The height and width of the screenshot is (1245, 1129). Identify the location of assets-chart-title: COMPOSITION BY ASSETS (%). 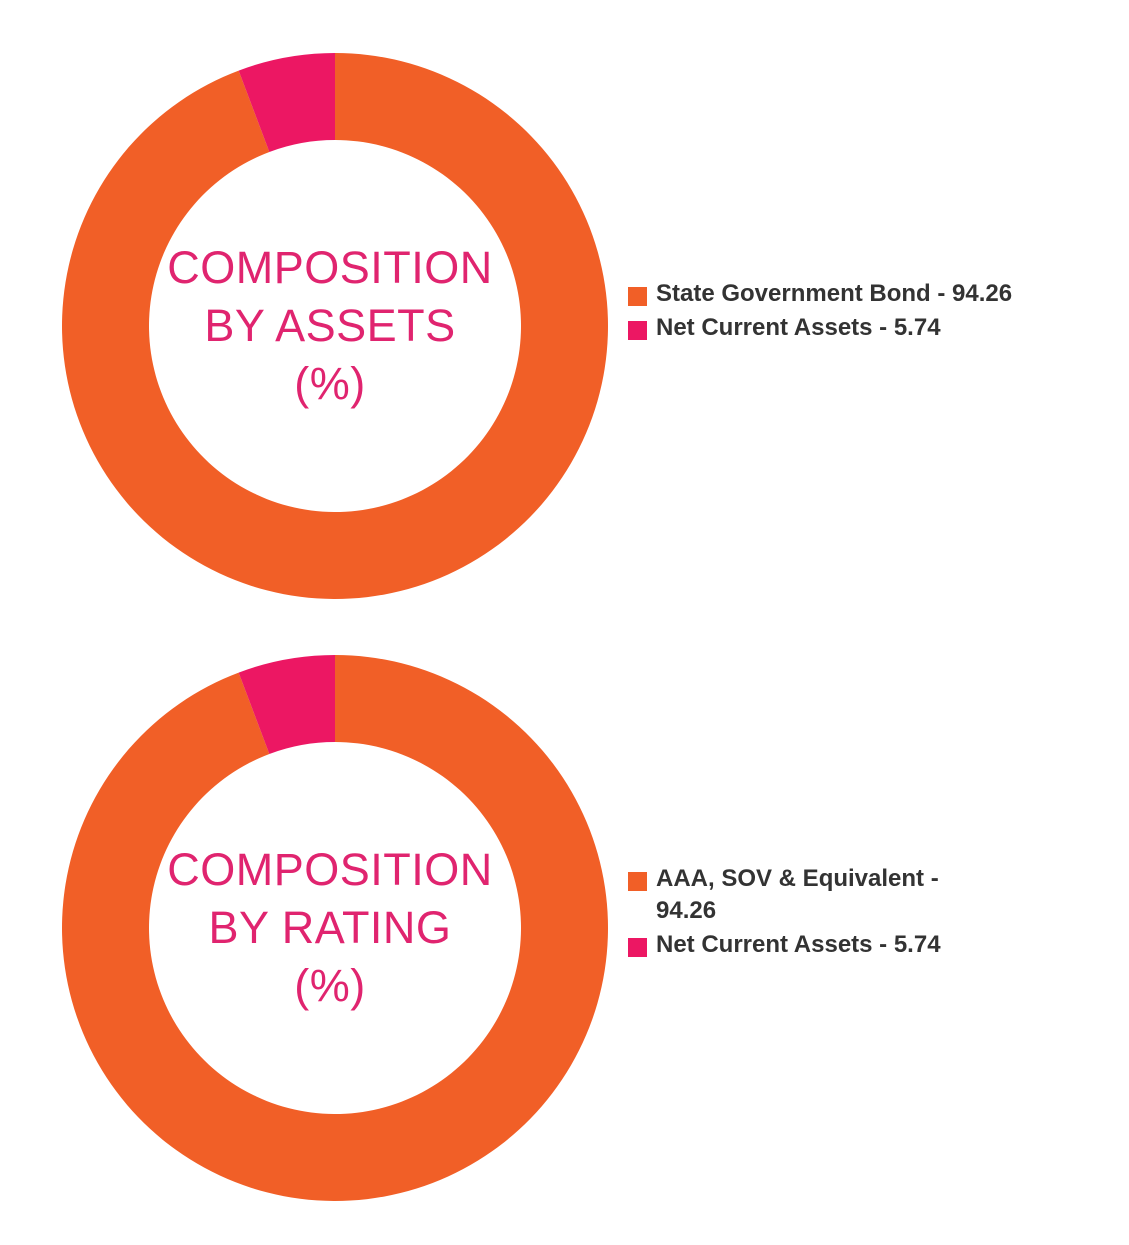
(330, 326).